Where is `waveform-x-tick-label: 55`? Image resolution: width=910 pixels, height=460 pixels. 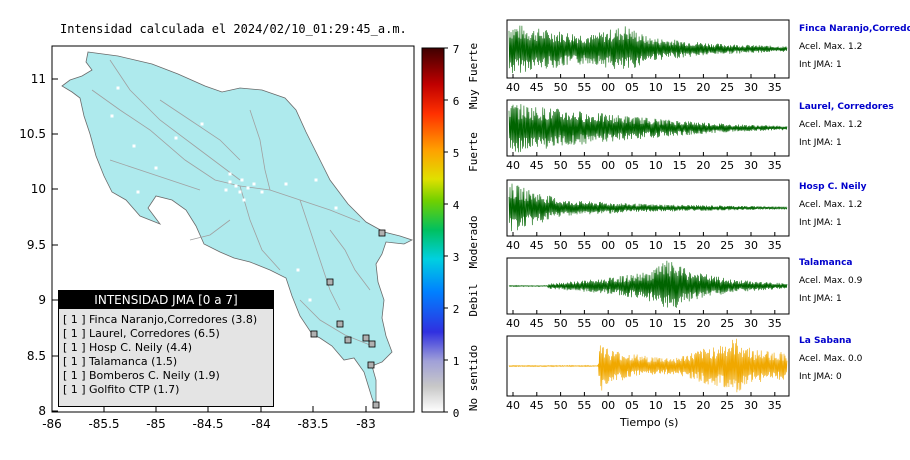 waveform-x-tick-label: 55 is located at coordinates (584, 405).